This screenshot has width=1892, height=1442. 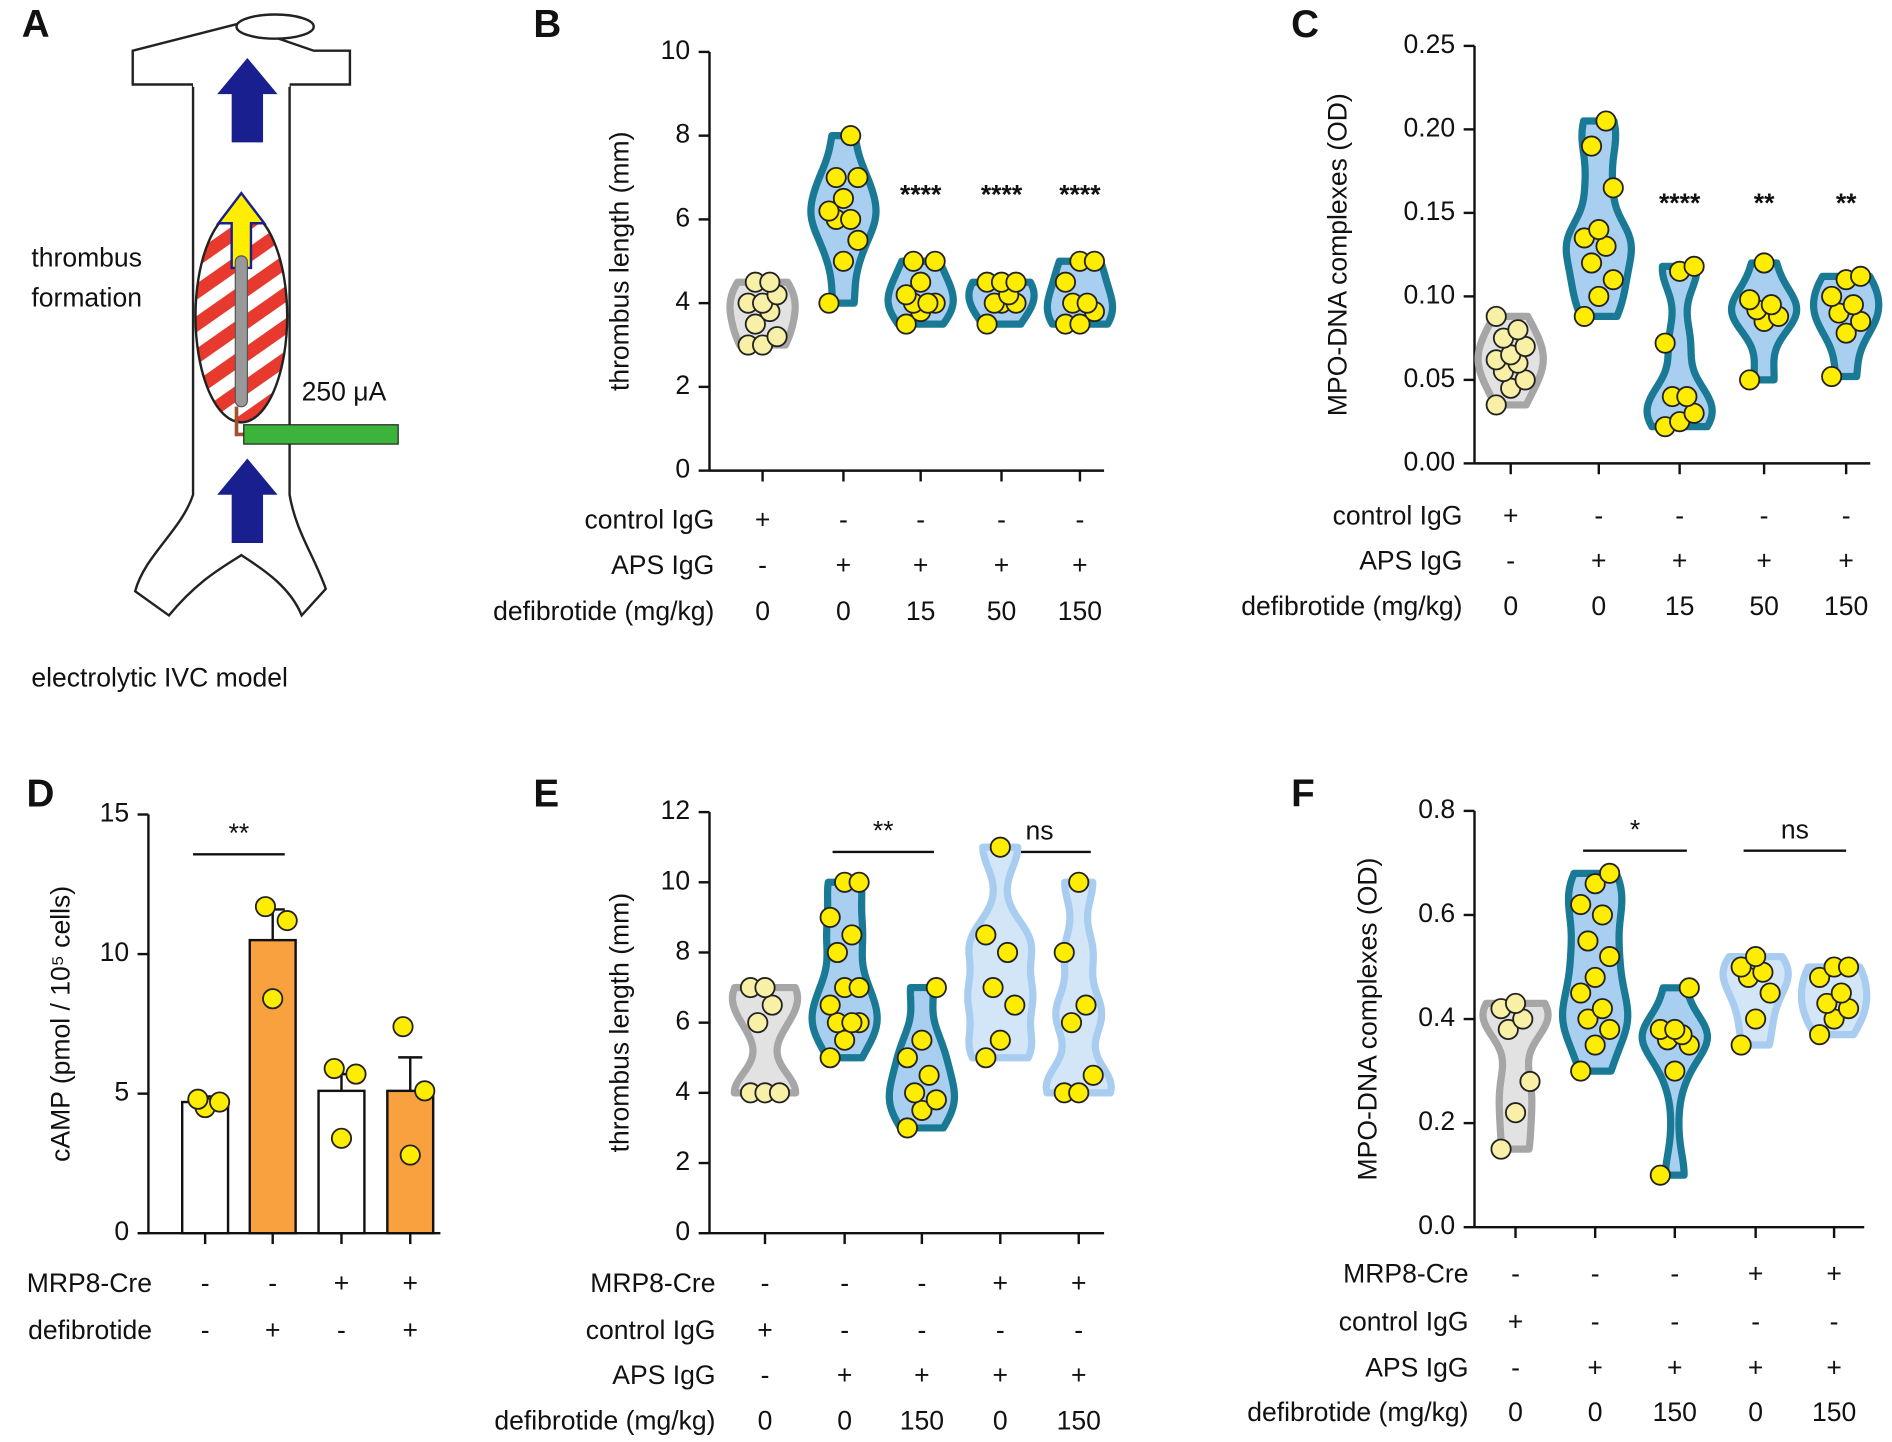 What do you see at coordinates (603, 611) in the screenshot?
I see `row-label: defibrotide (mg/kg)` at bounding box center [603, 611].